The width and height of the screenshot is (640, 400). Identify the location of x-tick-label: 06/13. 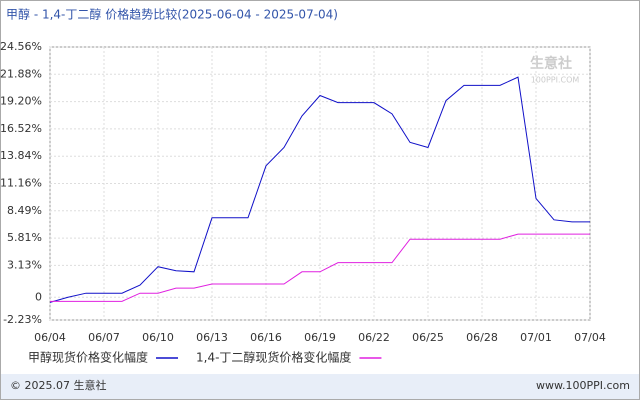
(212, 337).